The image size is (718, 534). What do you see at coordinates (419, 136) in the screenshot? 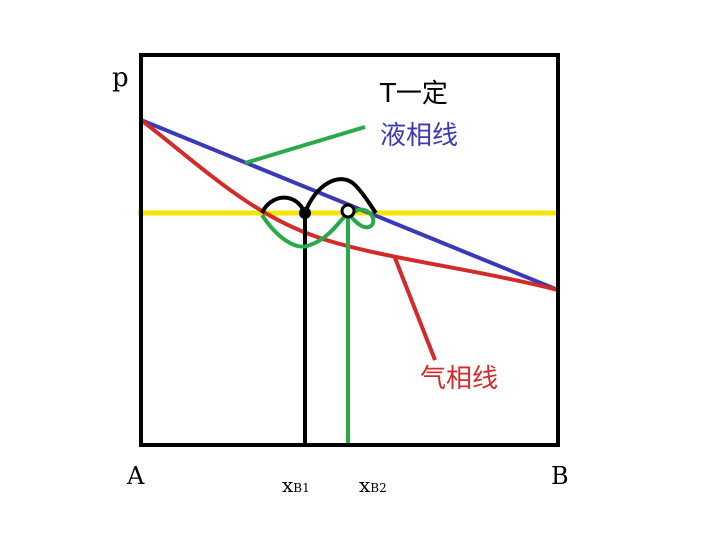
I see `label-liquid: 液相线` at bounding box center [419, 136].